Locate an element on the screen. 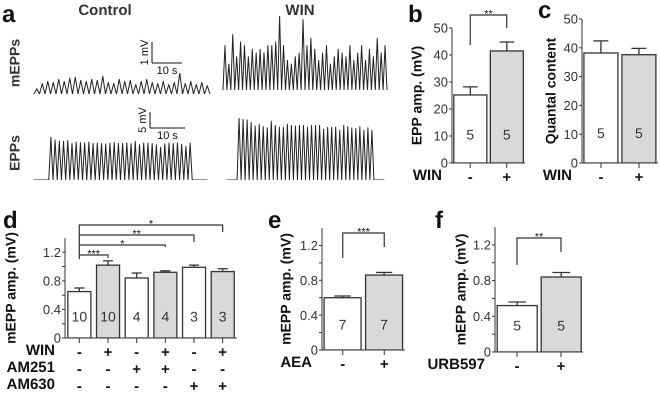  y-axis-title: Quantal content is located at coordinates (550, 90).